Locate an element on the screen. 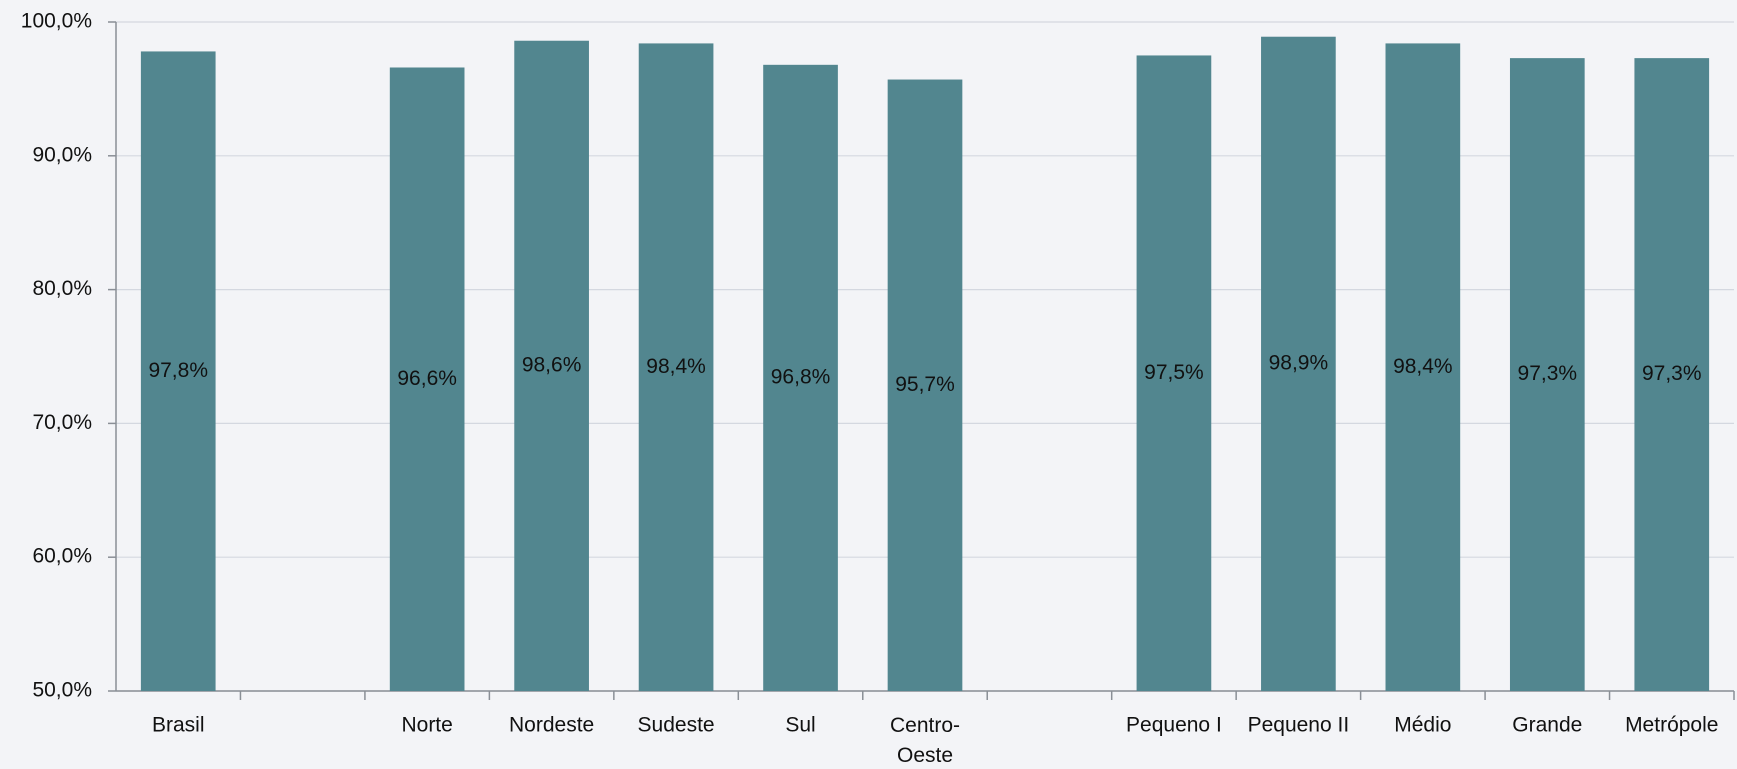 This screenshot has width=1737, height=769. x-tick-label: Grande is located at coordinates (1547, 725).